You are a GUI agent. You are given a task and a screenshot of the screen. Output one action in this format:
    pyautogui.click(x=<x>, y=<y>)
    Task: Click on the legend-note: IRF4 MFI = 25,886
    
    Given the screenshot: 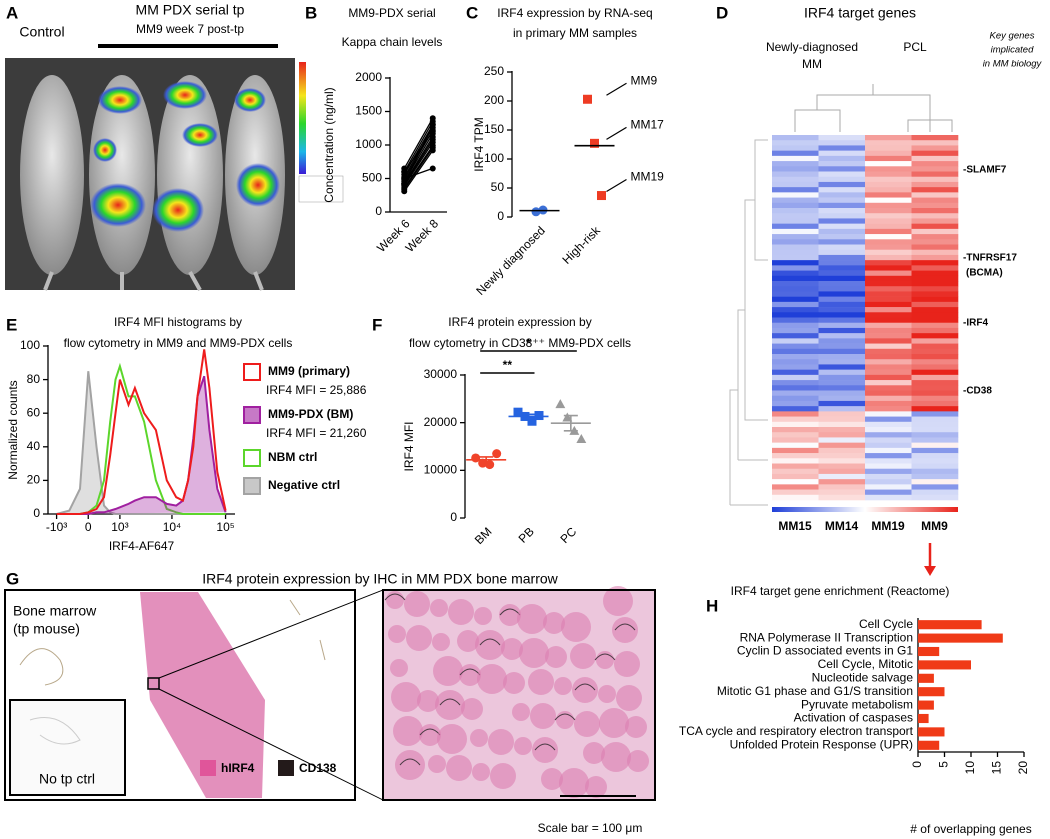 What is the action you would take?
    pyautogui.click(x=316, y=390)
    